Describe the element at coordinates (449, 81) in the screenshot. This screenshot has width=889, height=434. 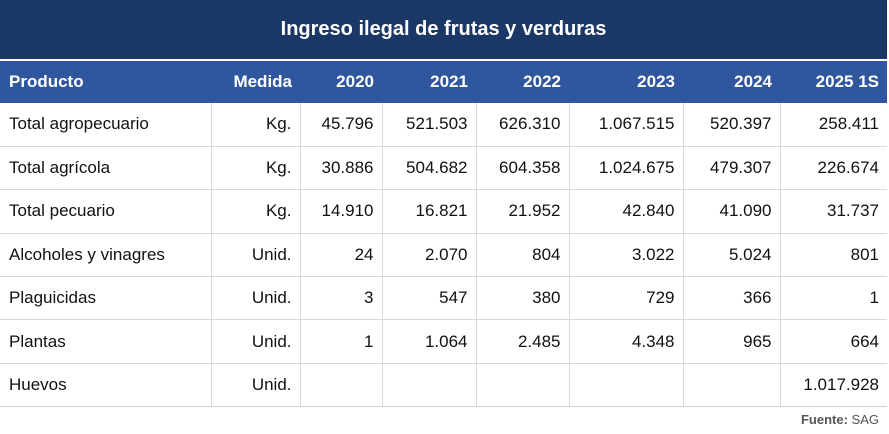
I see `column-header: 2021` at that location.